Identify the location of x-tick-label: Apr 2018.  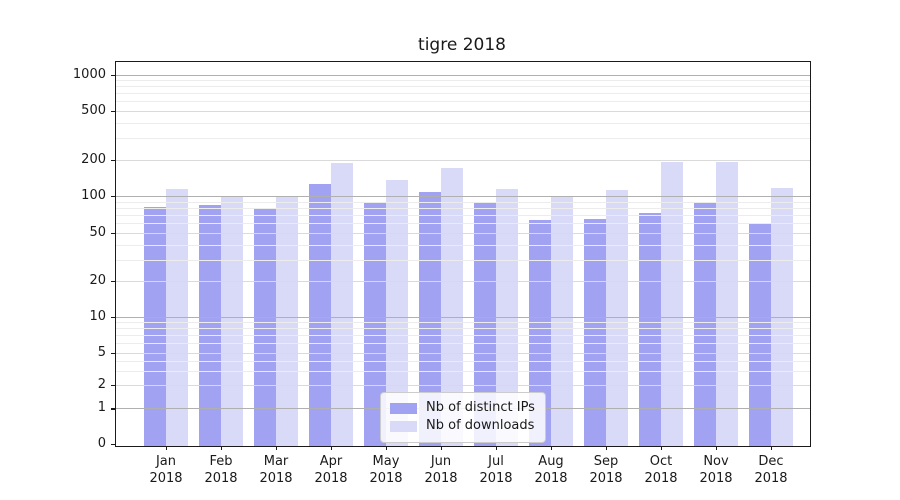
(331, 470).